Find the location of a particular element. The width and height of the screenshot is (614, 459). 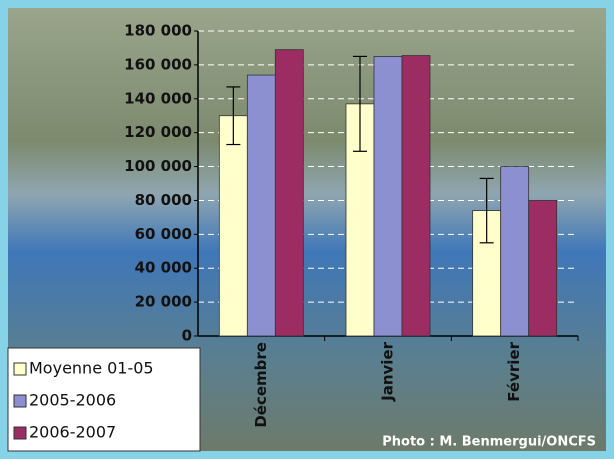

y-tick-label: 0 is located at coordinates (187, 336).